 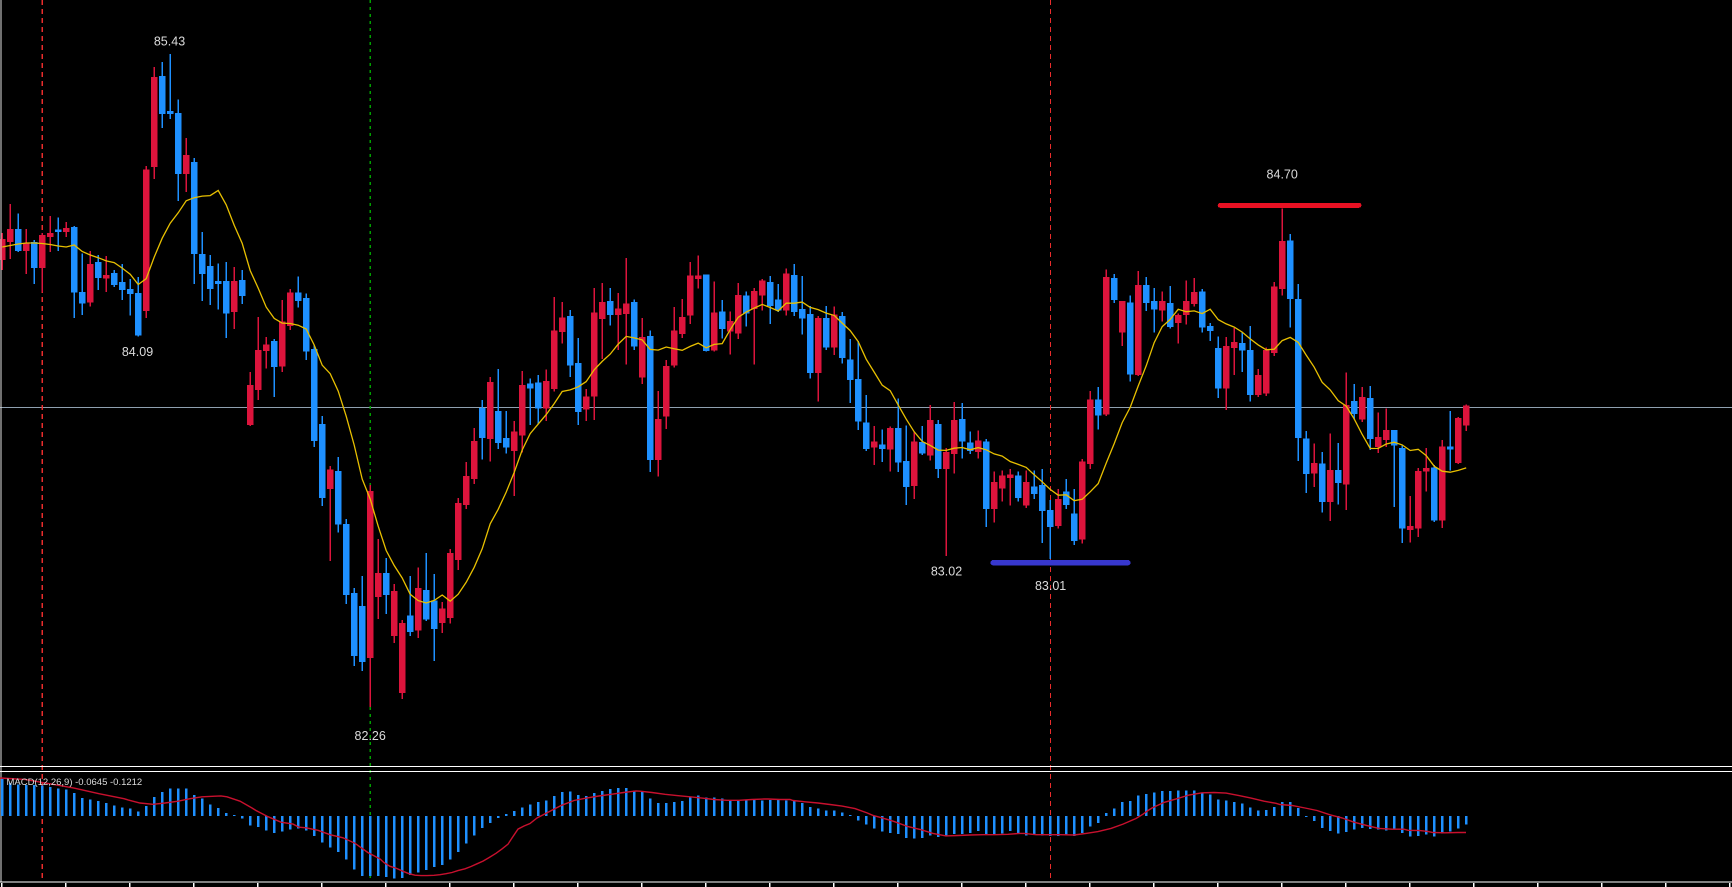 I want to click on svg-text: 84.09, so click(x=137, y=352).